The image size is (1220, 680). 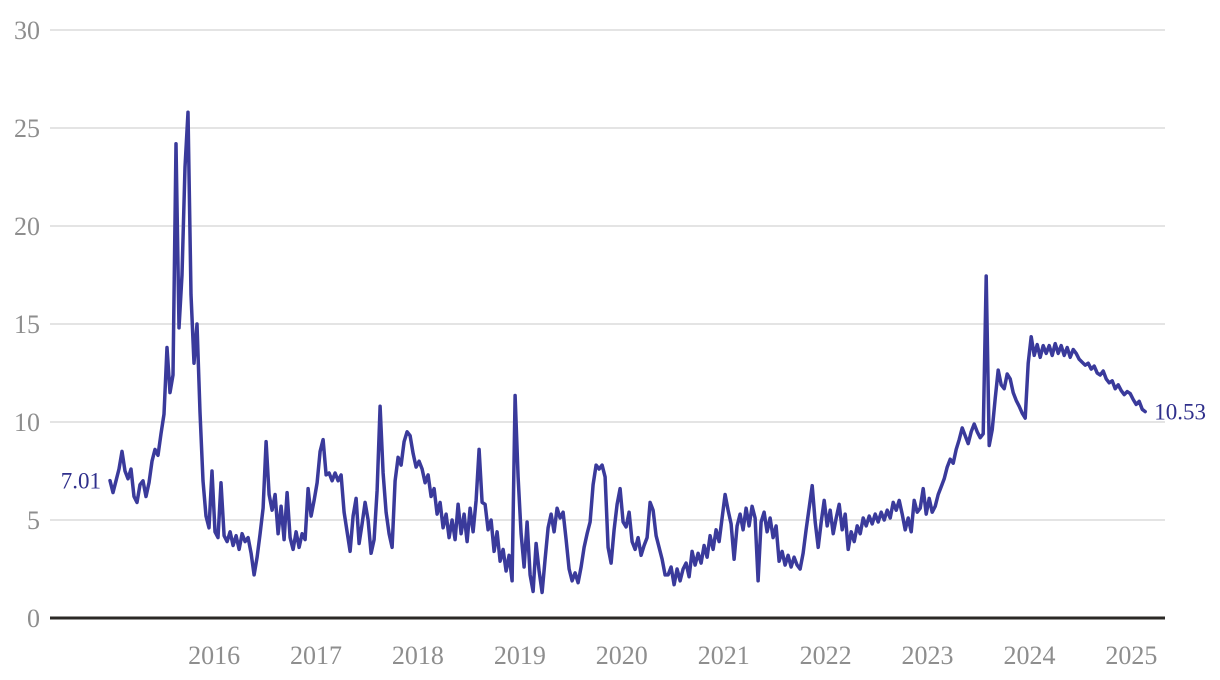 What do you see at coordinates (27, 128) in the screenshot?
I see `y-axis-tick-label: 25` at bounding box center [27, 128].